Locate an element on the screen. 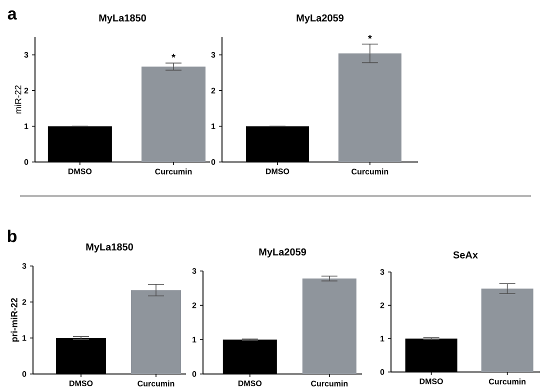 The height and width of the screenshot is (388, 550). y-axis-title: miR-22 is located at coordinates (18, 99).